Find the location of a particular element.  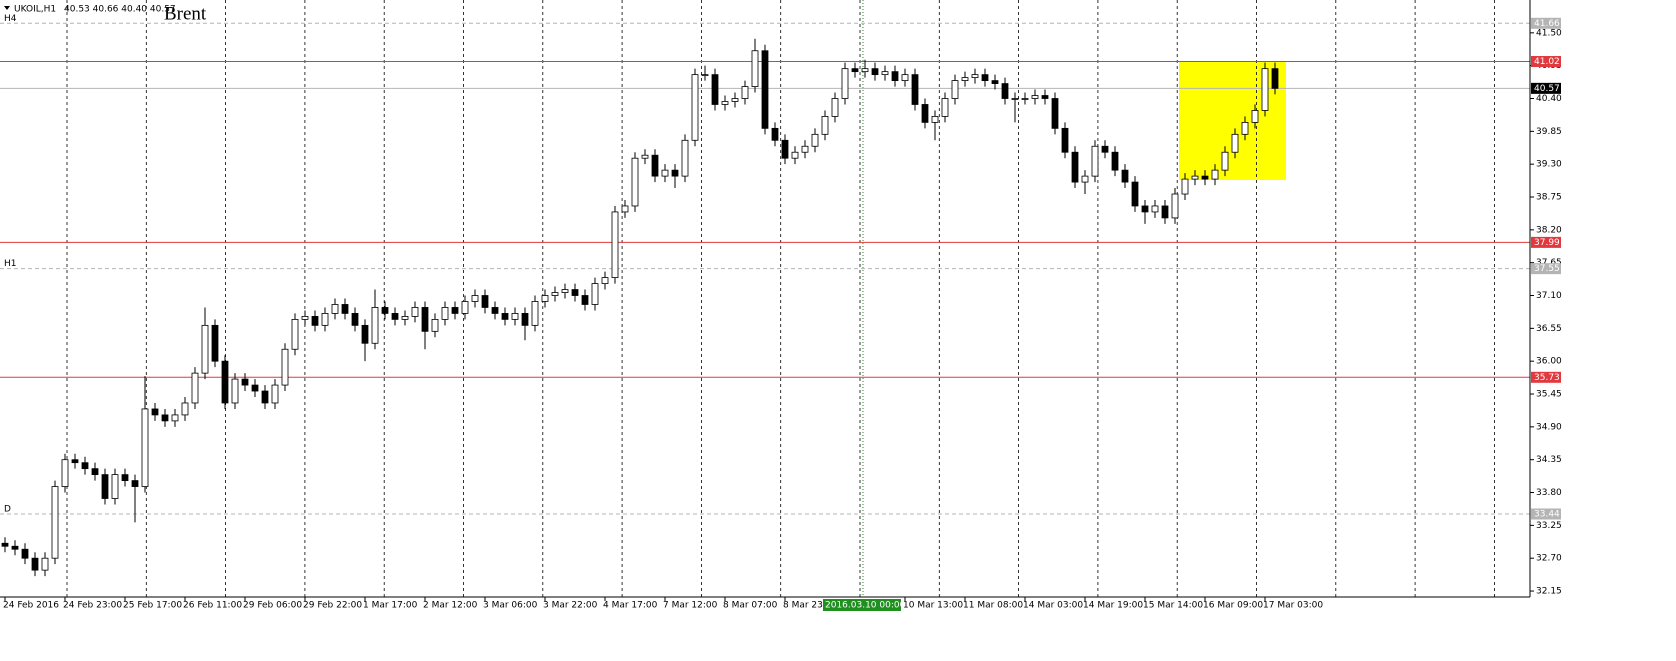

x-tick-label: 26 Feb 11:00 is located at coordinates (212, 606).